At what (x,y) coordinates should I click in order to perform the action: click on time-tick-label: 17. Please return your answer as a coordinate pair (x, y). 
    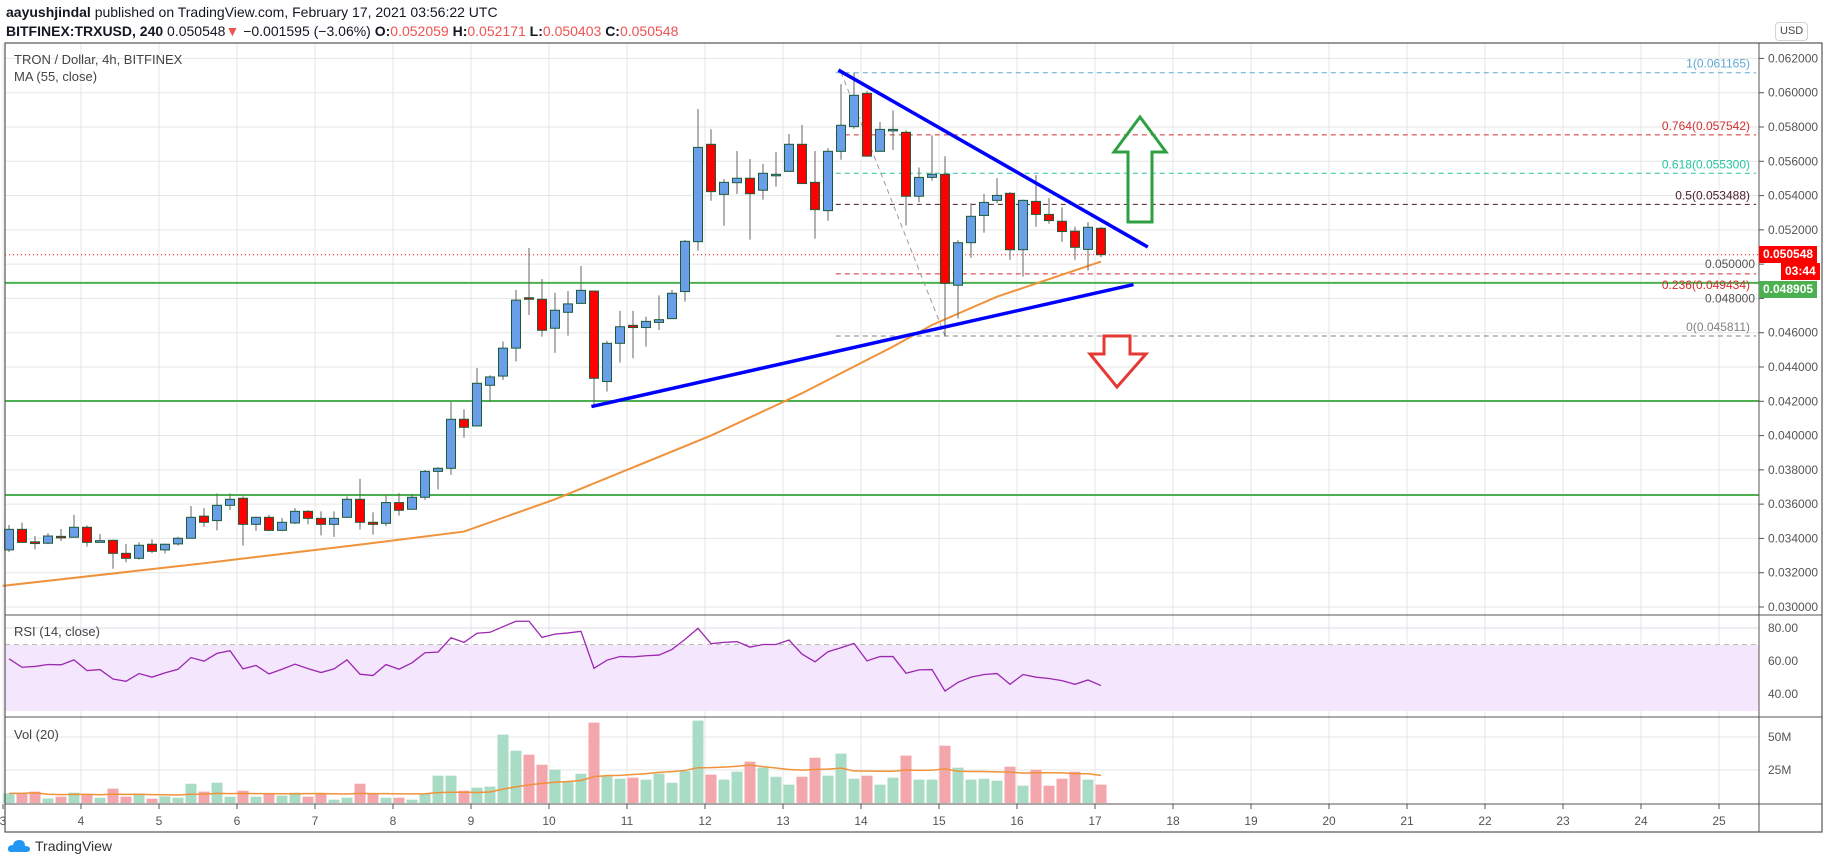
    Looking at the image, I should click on (1095, 821).